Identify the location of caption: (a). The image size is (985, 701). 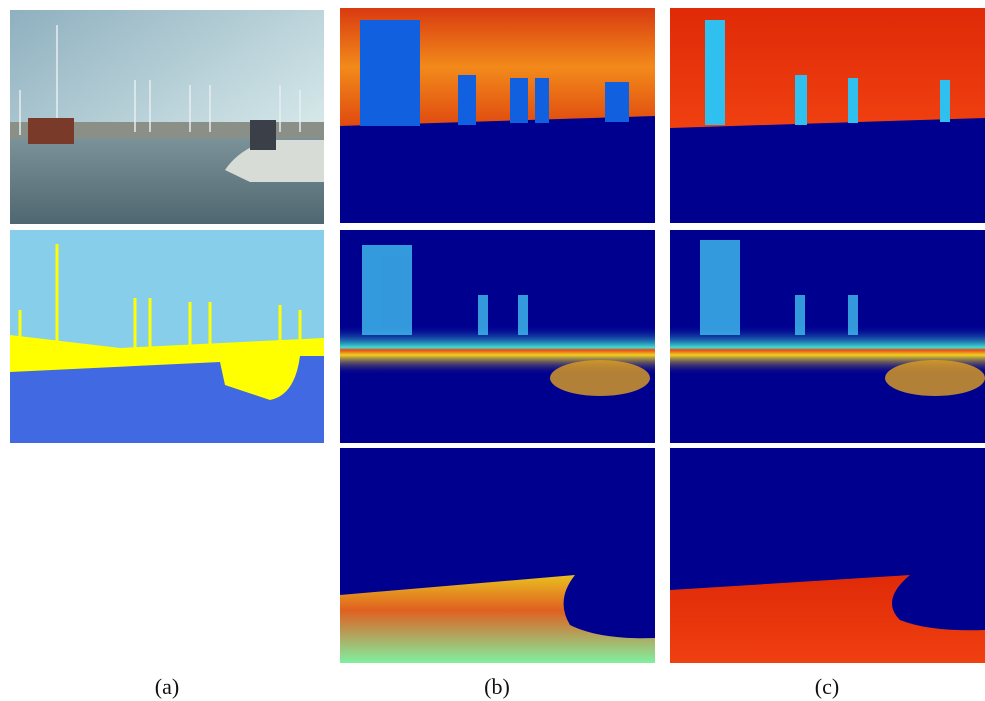
(167, 686).